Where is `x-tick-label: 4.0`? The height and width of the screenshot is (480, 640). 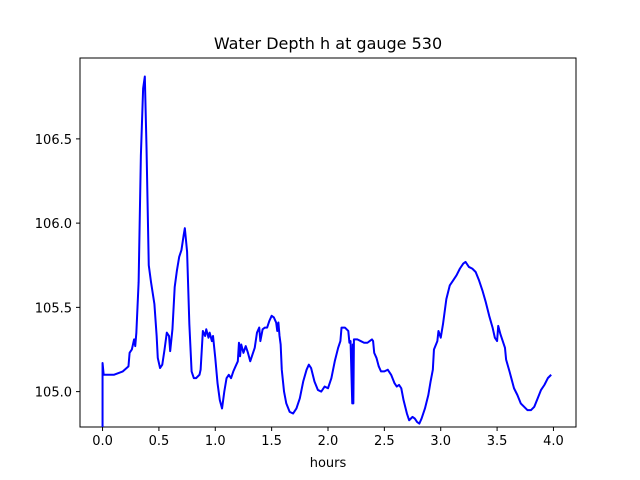
x-tick-label: 4.0 is located at coordinates (553, 441).